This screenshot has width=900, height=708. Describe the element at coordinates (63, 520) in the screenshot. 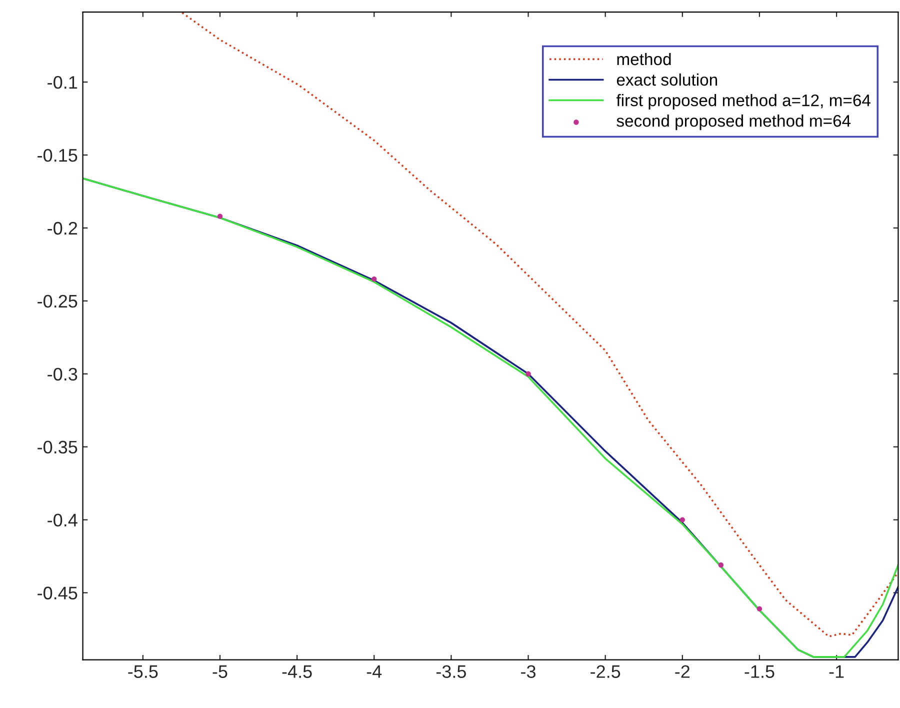

I see `y-tick-label: -0.4` at that location.